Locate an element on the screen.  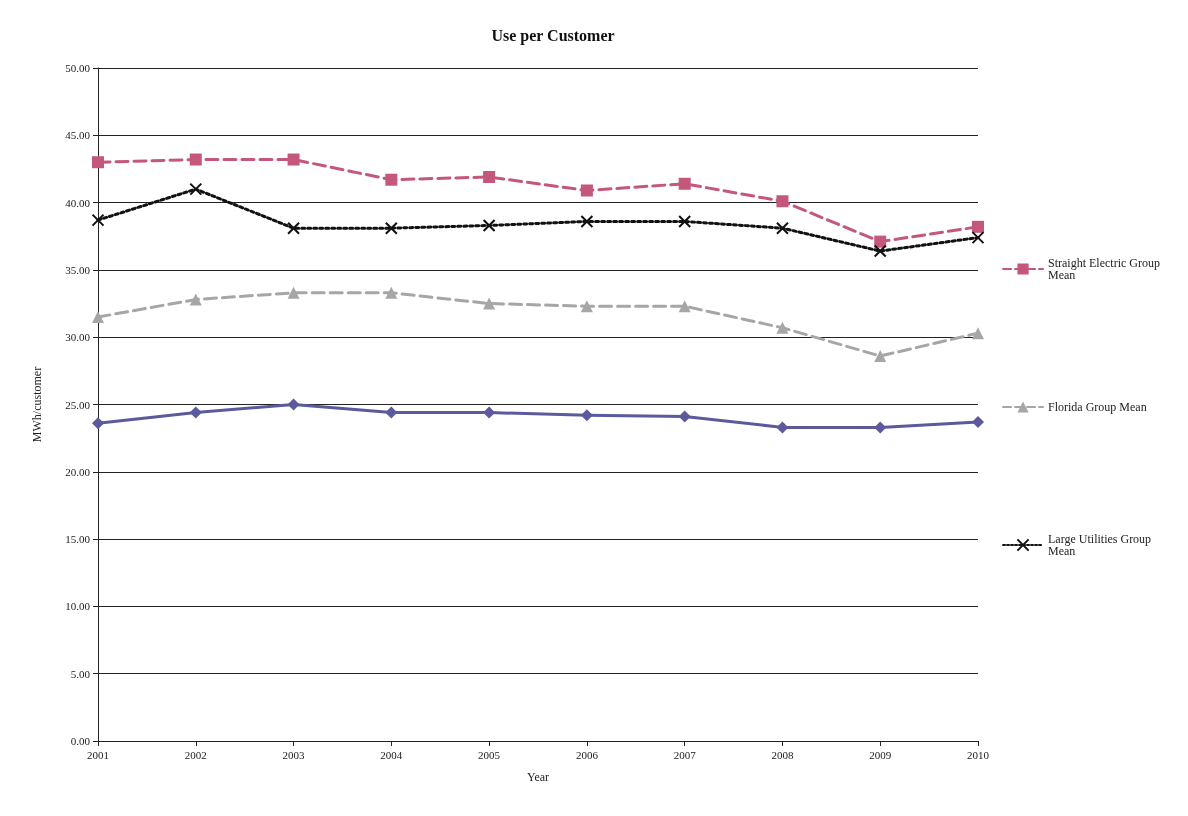
y-tick-label: 20.00 is located at coordinates (78, 471).